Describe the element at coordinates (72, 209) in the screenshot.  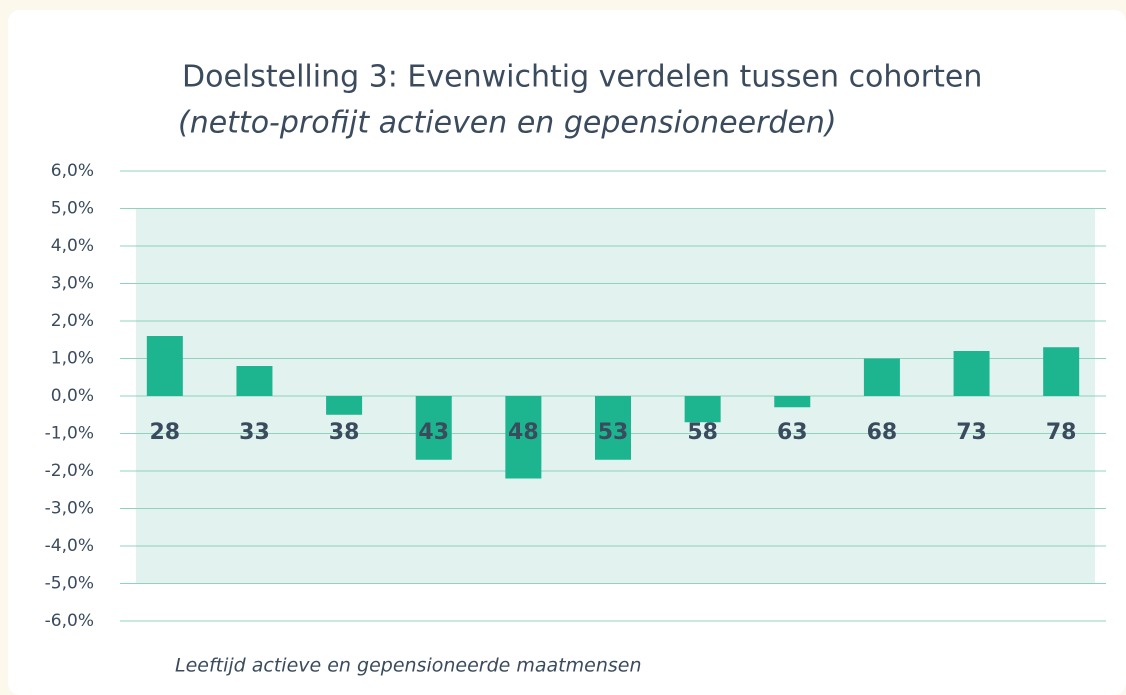
I see `y-tick-label: 5,0%` at that location.